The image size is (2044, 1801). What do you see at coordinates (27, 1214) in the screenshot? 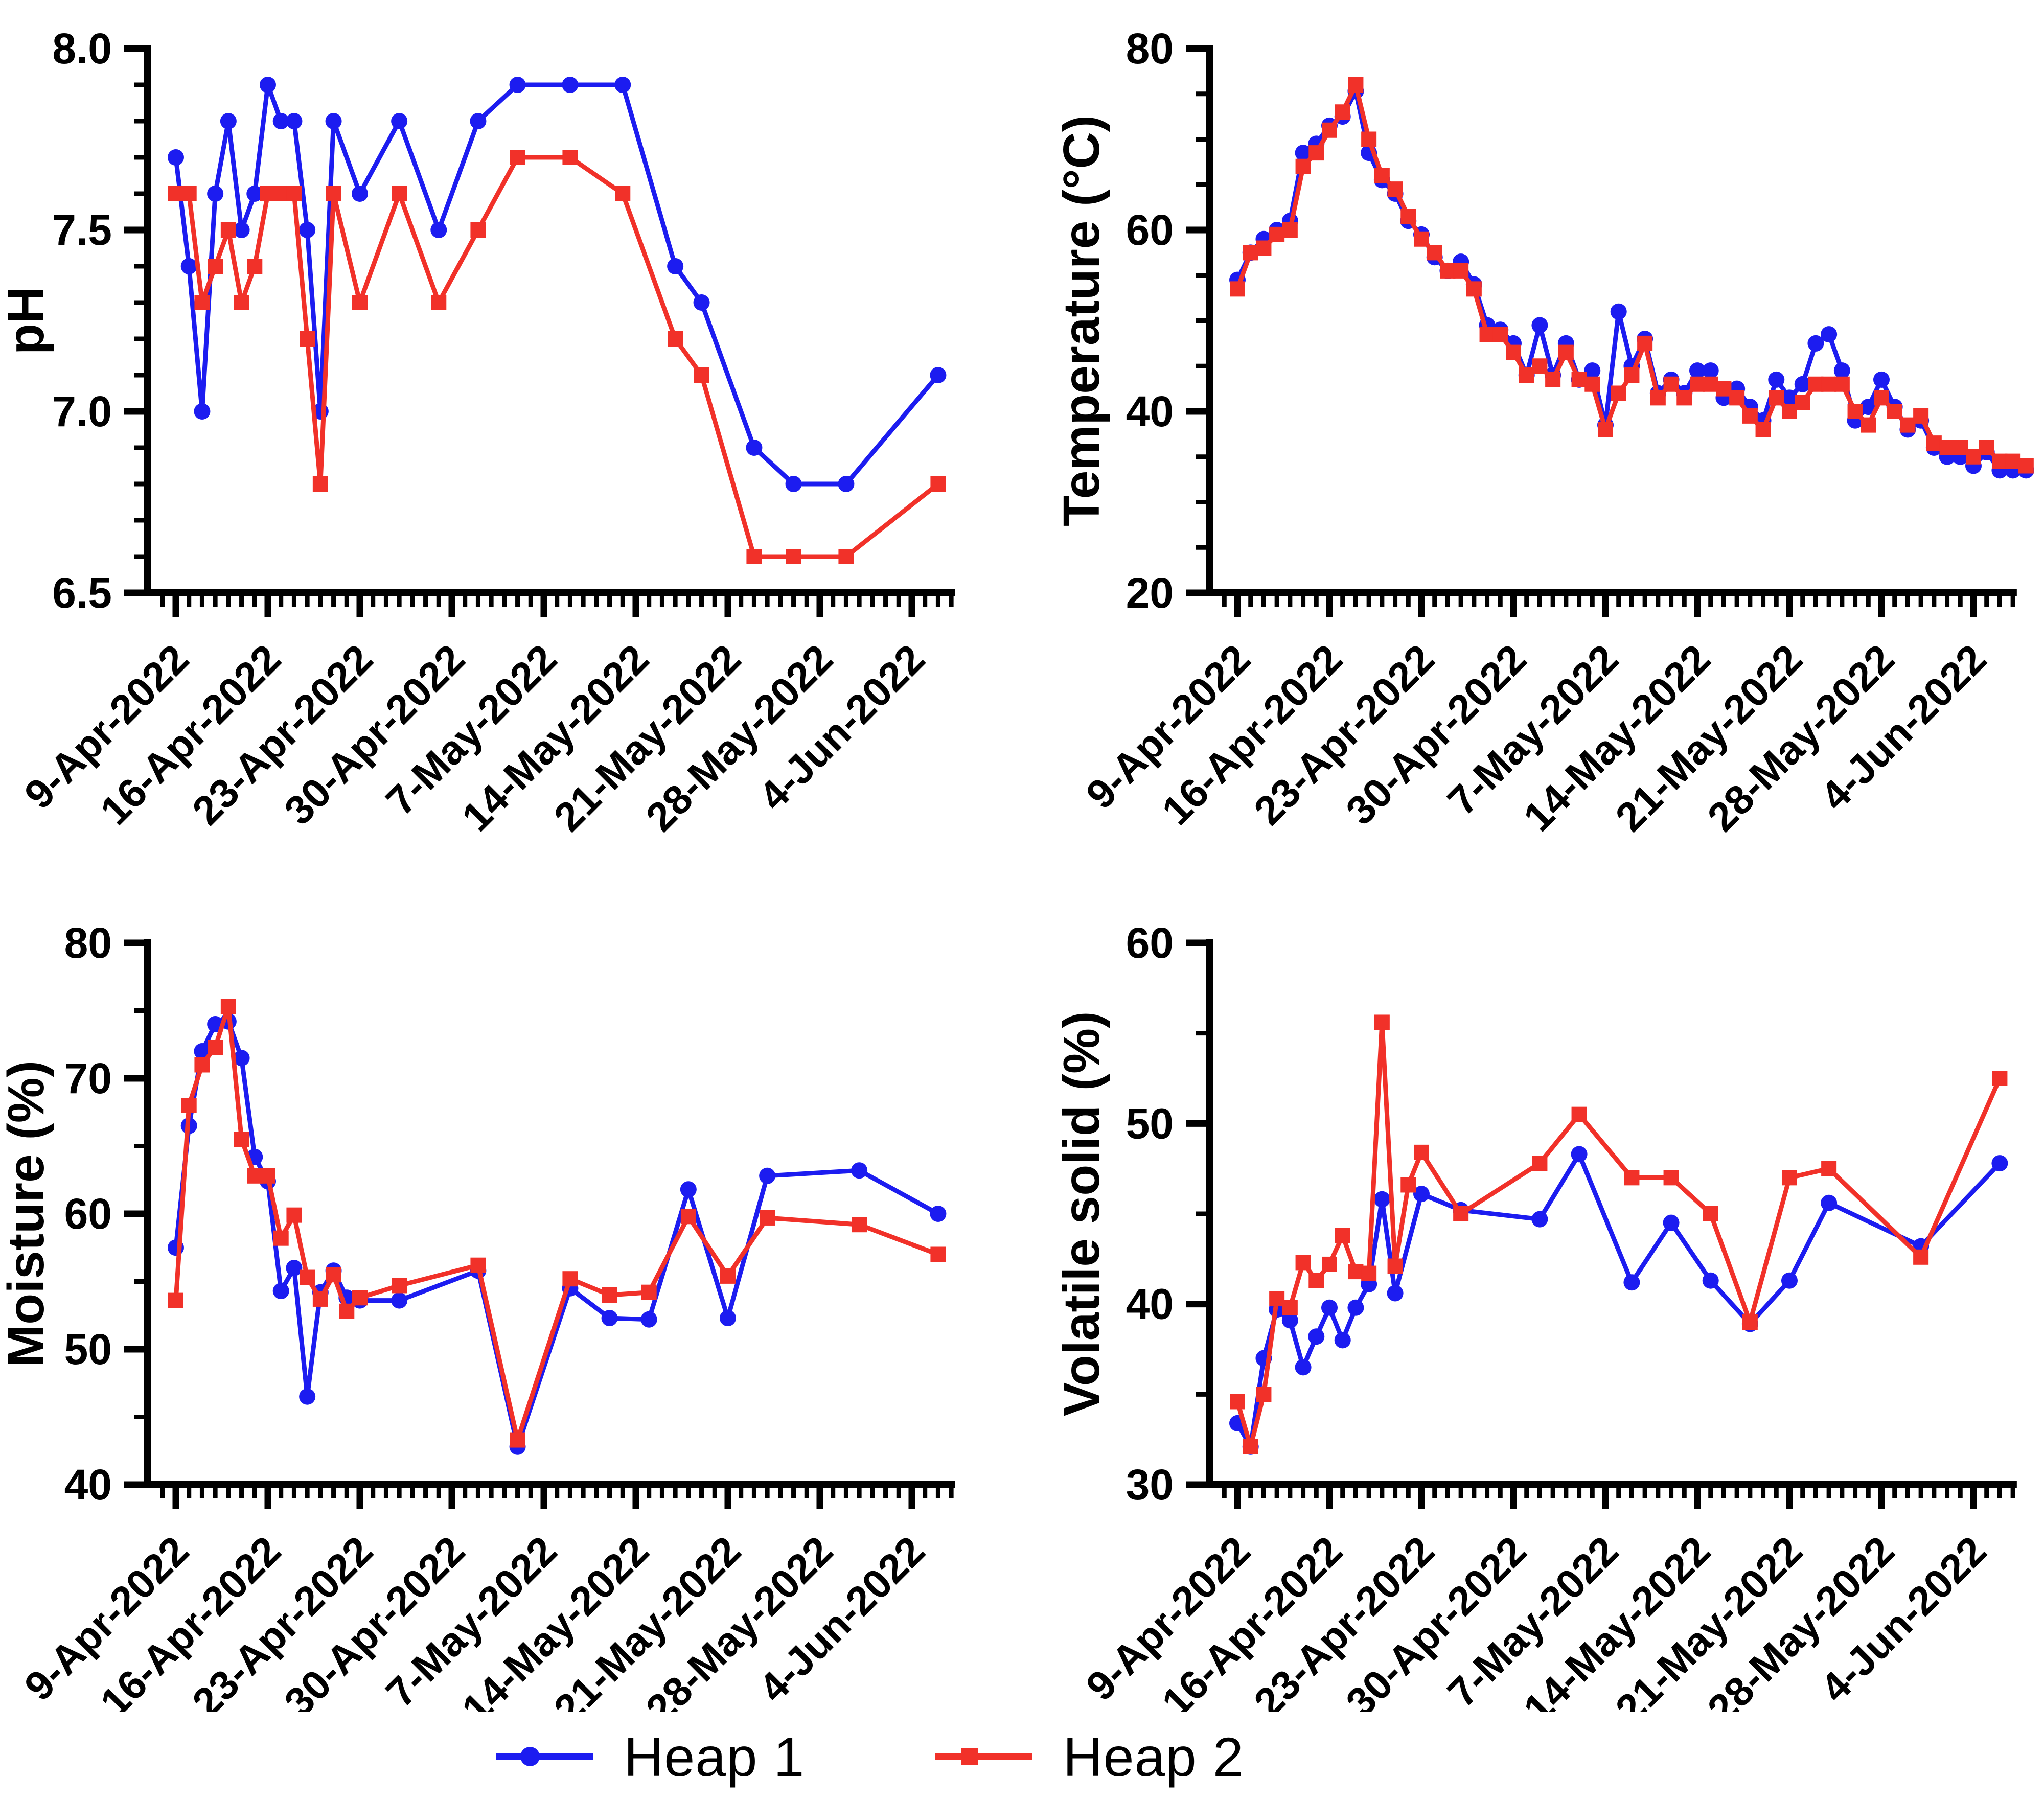
I see `moisture-y-axis-title: Moisture (%)` at bounding box center [27, 1214].